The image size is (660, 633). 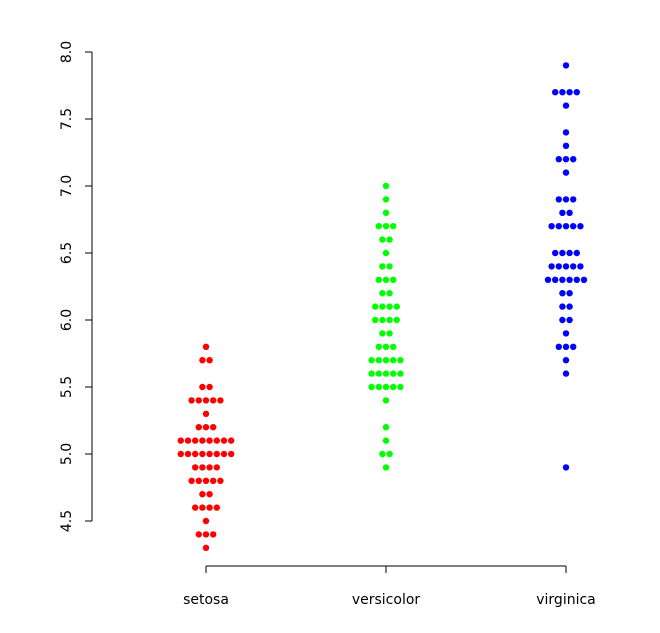 I want to click on x-tick-label: setosa, so click(x=206, y=600).